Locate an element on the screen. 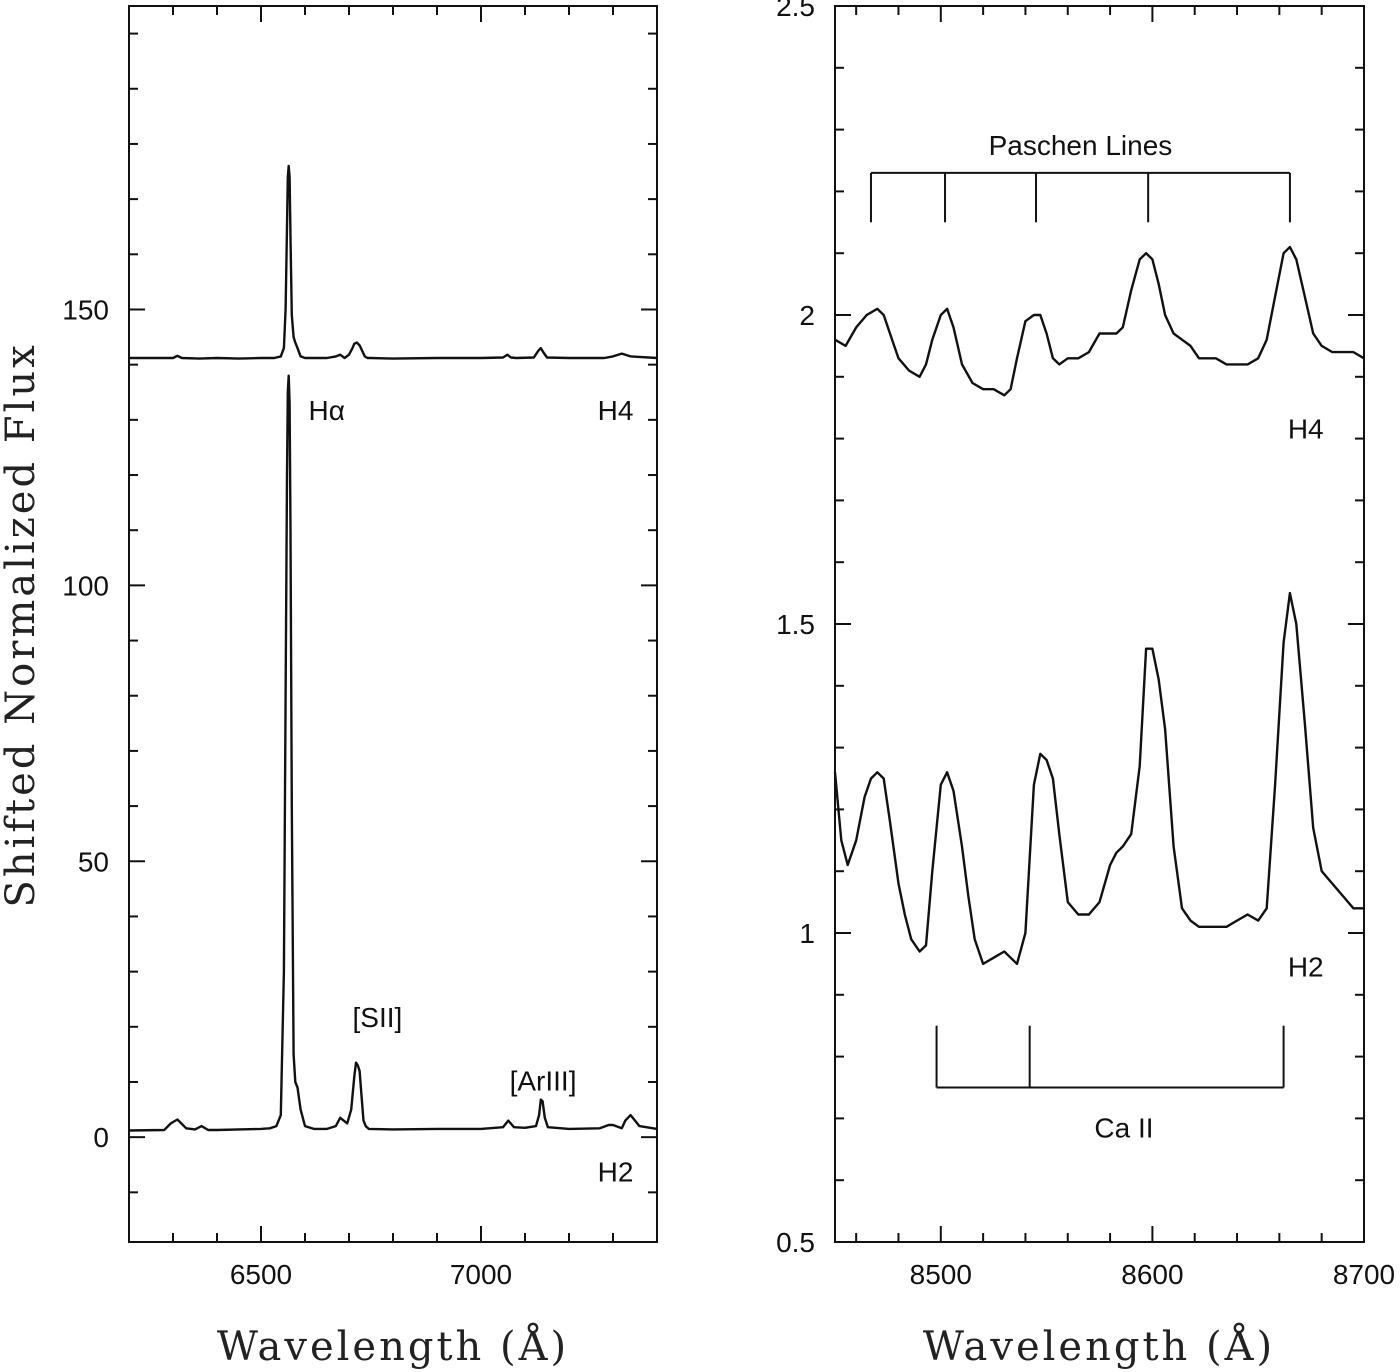 Image resolution: width=1400 pixels, height=1372 pixels. y-tick-label: 2 is located at coordinates (807, 315).